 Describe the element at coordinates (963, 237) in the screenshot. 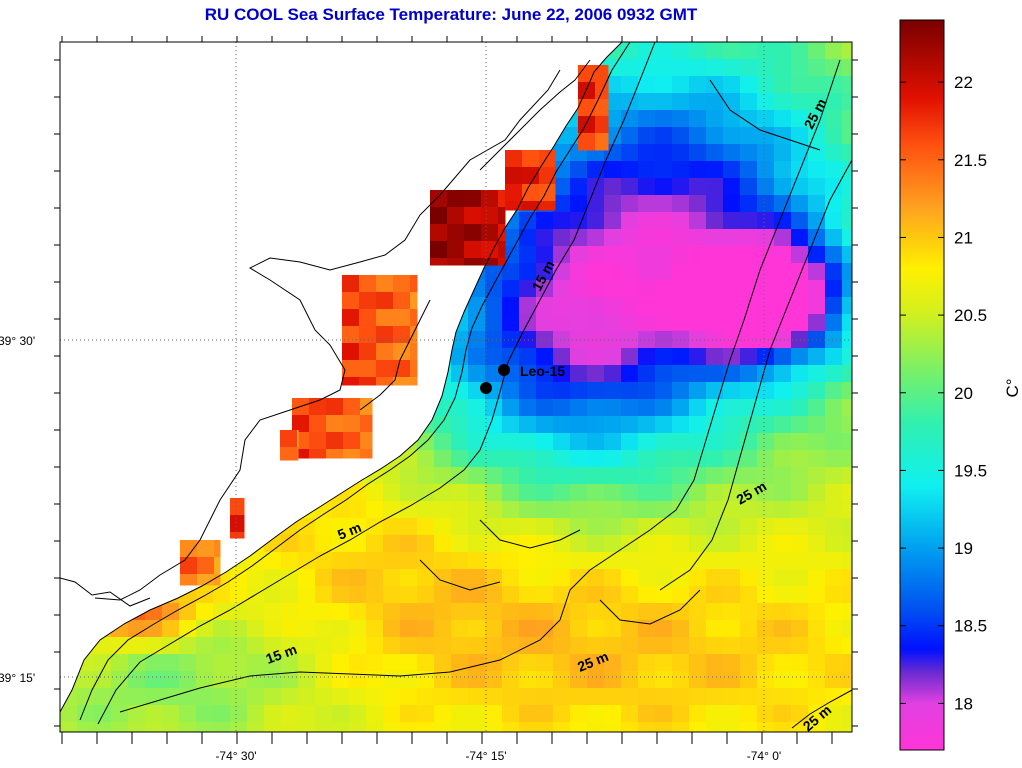

I see `colorbar-tick-label: 21` at that location.